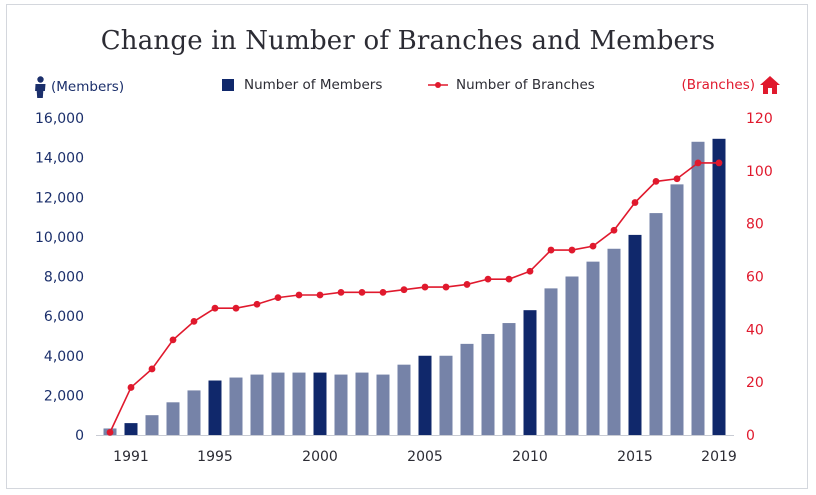 The width and height of the screenshot is (816, 495). Describe the element at coordinates (759, 172) in the screenshot. I see `right-tick-label: 100` at that location.